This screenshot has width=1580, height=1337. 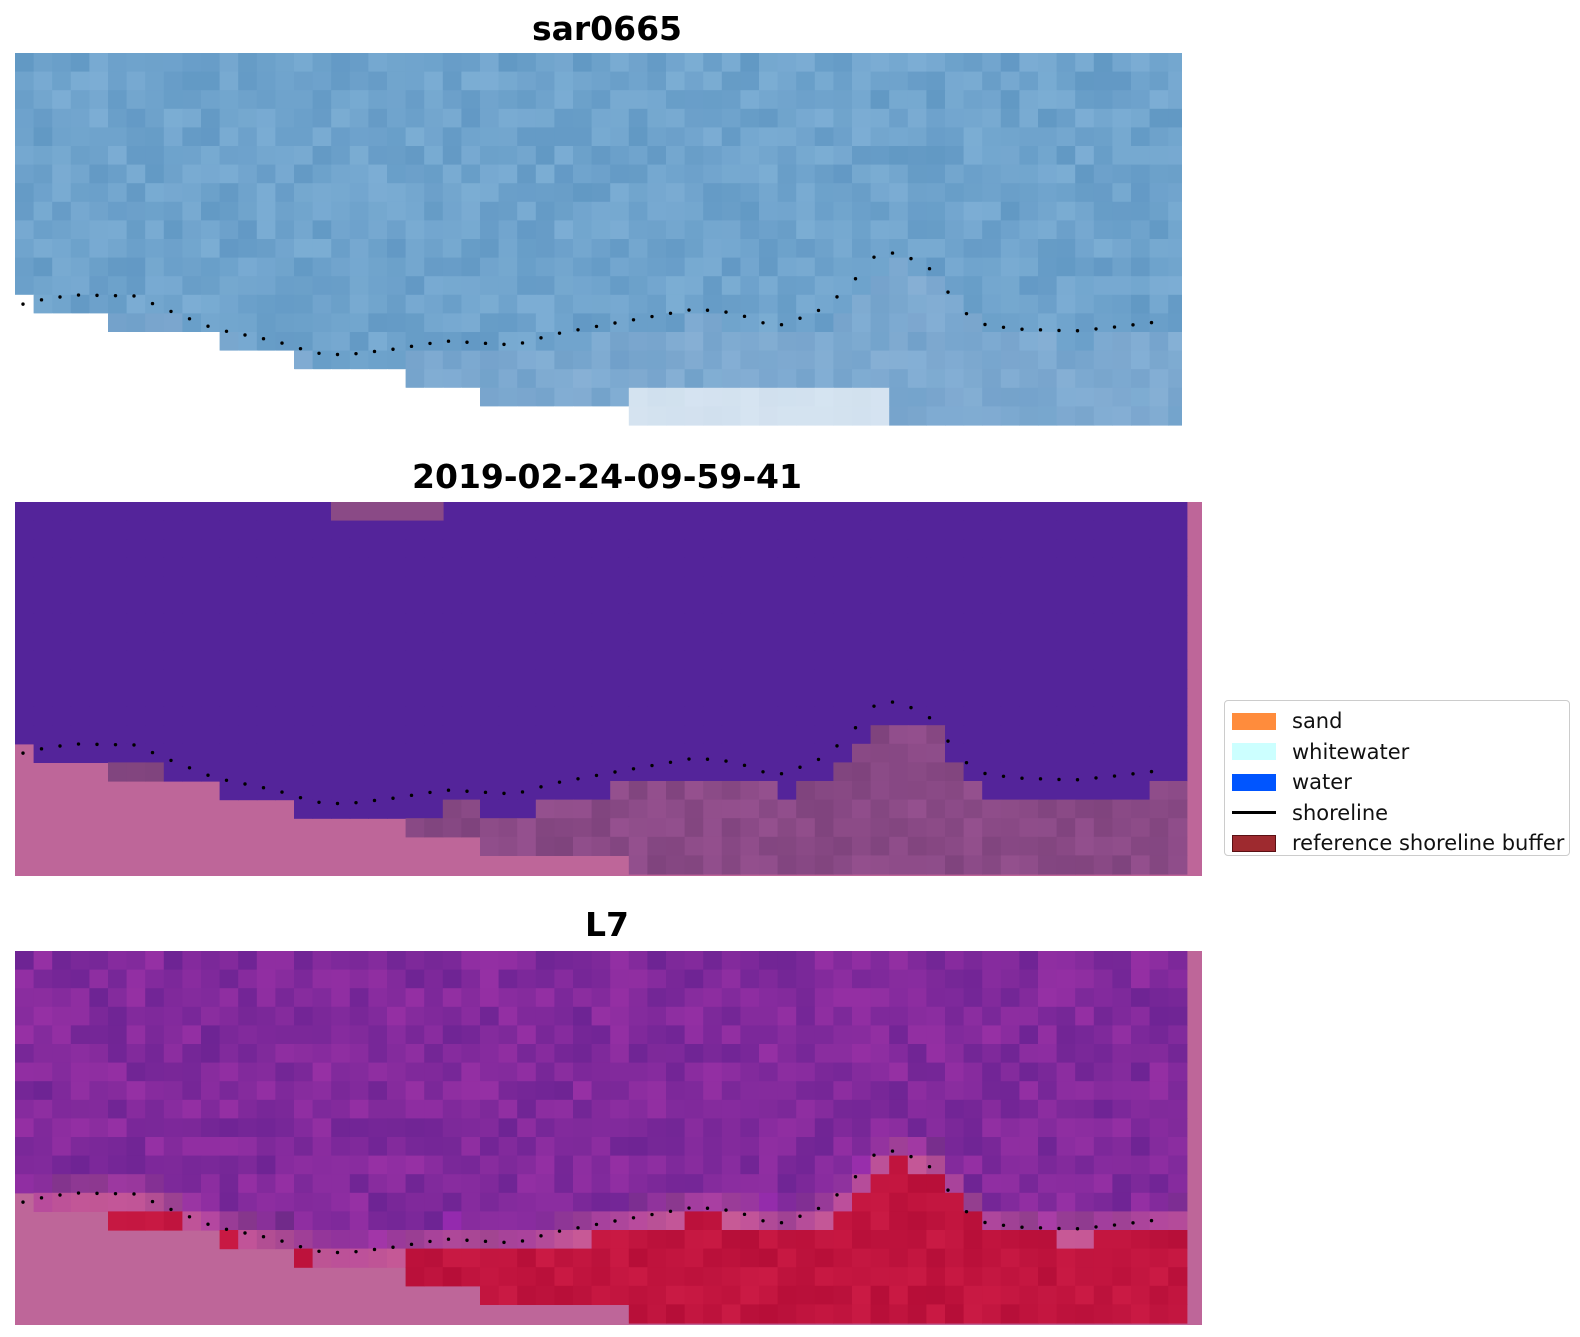 I want to click on shoreline-line-swatch, so click(x=1254, y=812).